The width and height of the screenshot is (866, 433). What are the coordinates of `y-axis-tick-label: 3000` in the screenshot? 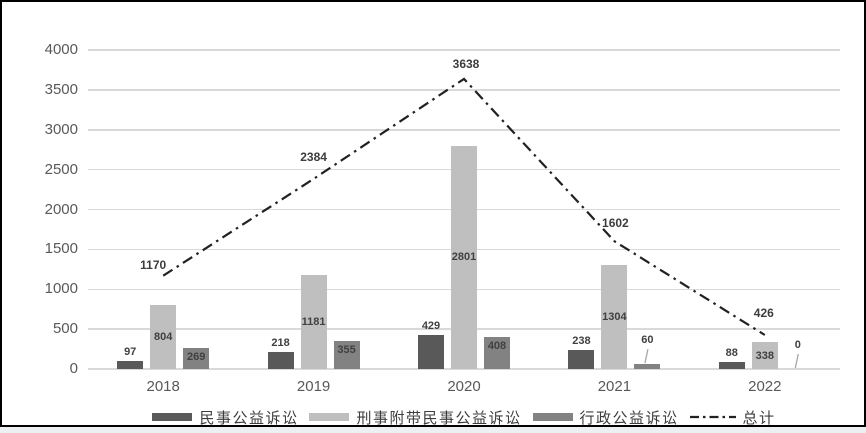 It's located at (61, 129).